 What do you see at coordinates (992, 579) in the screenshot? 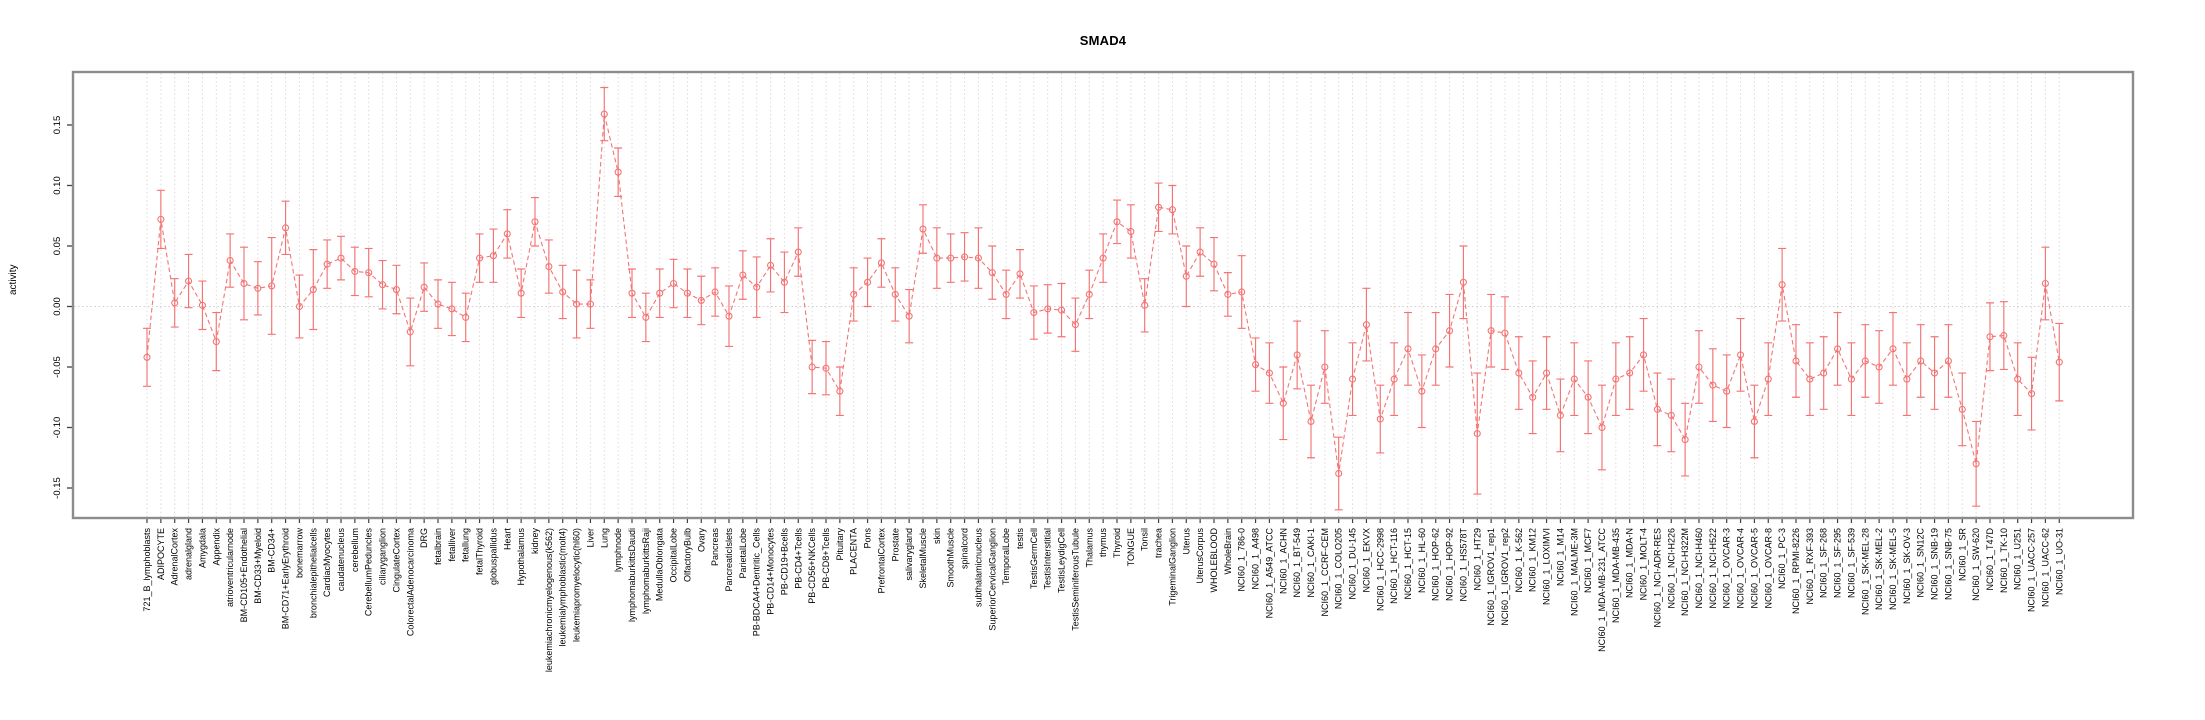
I see `x-tick-label: SuperiorCervicalGanglion` at bounding box center [992, 579].